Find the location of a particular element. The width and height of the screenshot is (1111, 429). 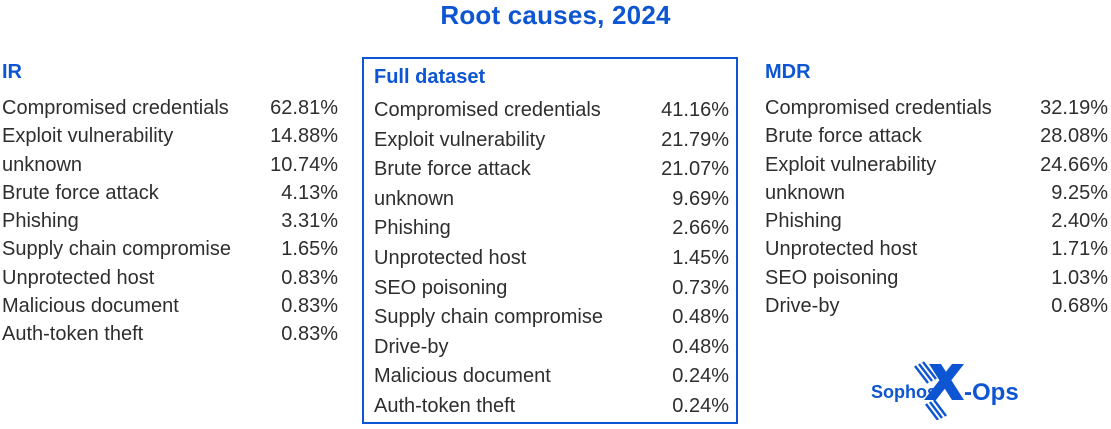

logo-brand-text: Sophos is located at coordinates (904, 392).